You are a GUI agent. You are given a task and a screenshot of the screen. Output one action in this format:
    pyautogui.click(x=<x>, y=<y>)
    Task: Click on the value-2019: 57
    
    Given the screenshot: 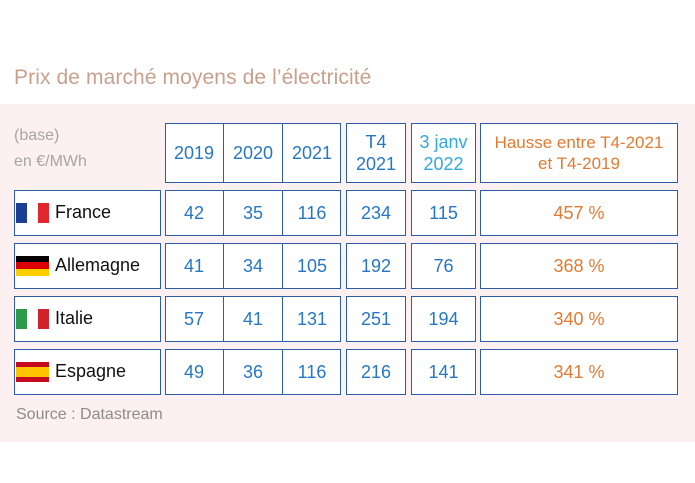 What is the action you would take?
    pyautogui.click(x=194, y=318)
    